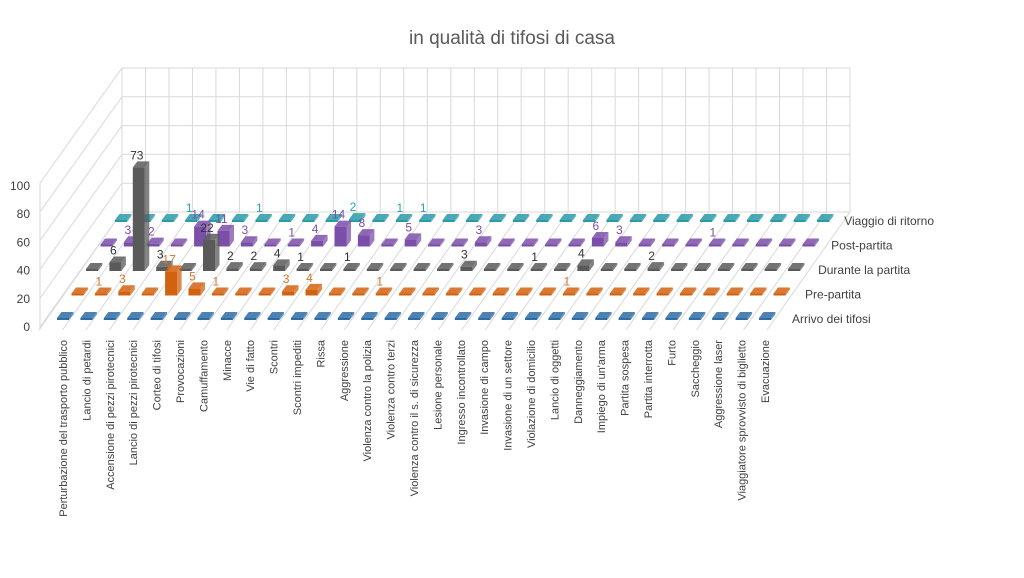  I want to click on series-label: Post-partita, so click(862, 246).